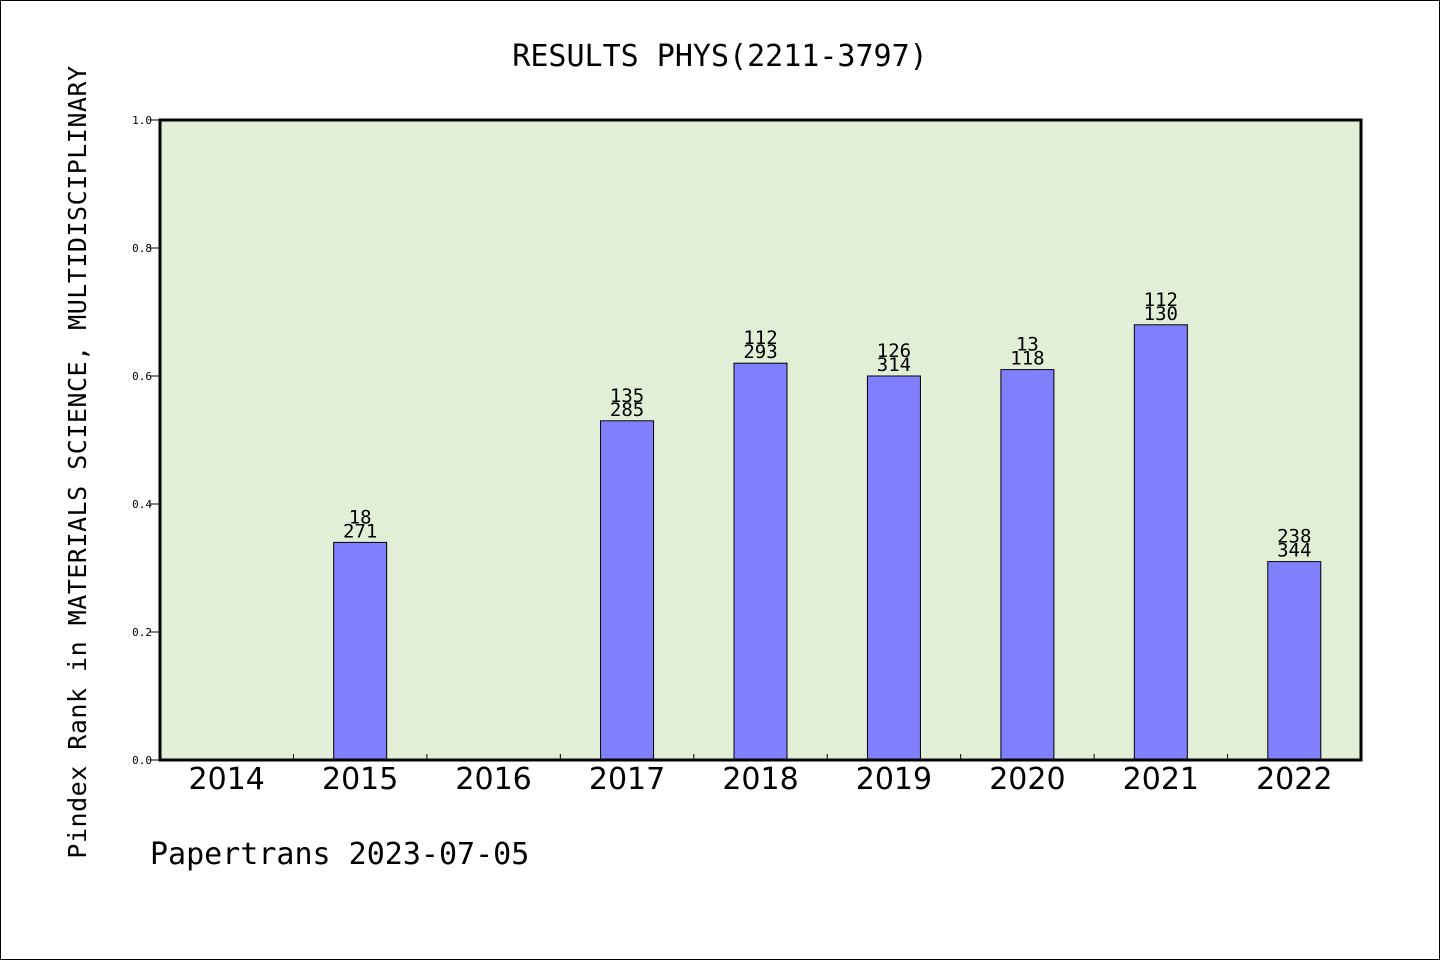 This screenshot has width=1440, height=960. I want to click on bar-label-top: 238, so click(1294, 537).